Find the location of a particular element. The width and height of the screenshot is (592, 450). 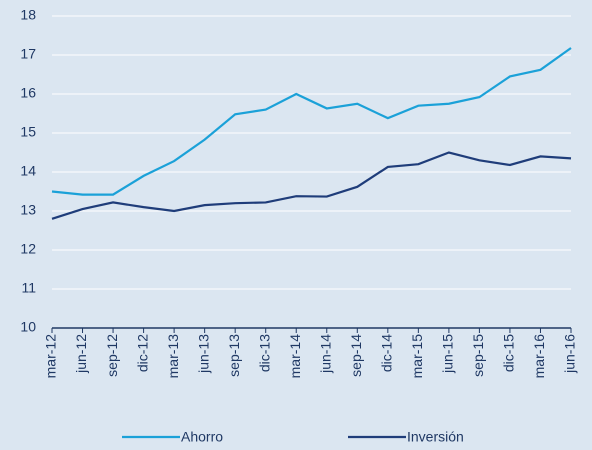

x-tick-label: mar-14 is located at coordinates (295, 356).